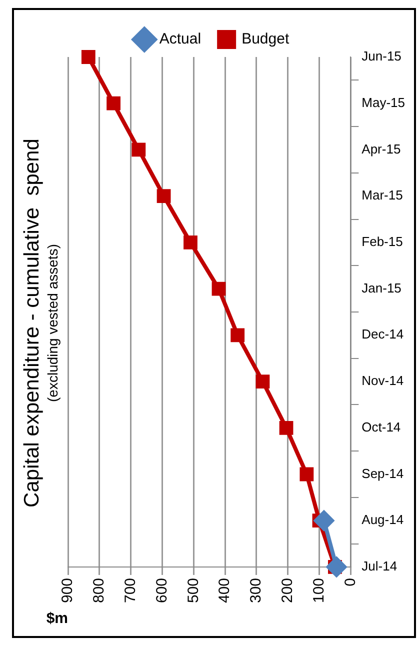 The image size is (420, 657). I want to click on x-tick-label: 600, so click(161, 591).